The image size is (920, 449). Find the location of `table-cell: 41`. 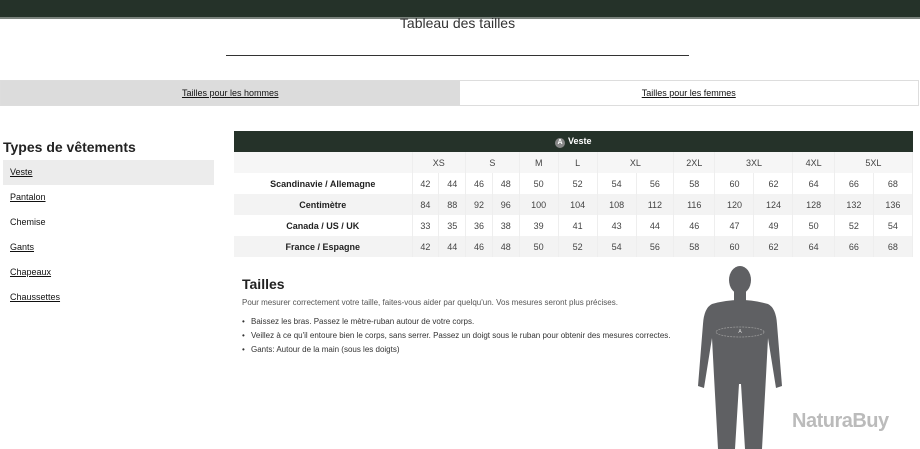

table-cell: 41 is located at coordinates (578, 225).